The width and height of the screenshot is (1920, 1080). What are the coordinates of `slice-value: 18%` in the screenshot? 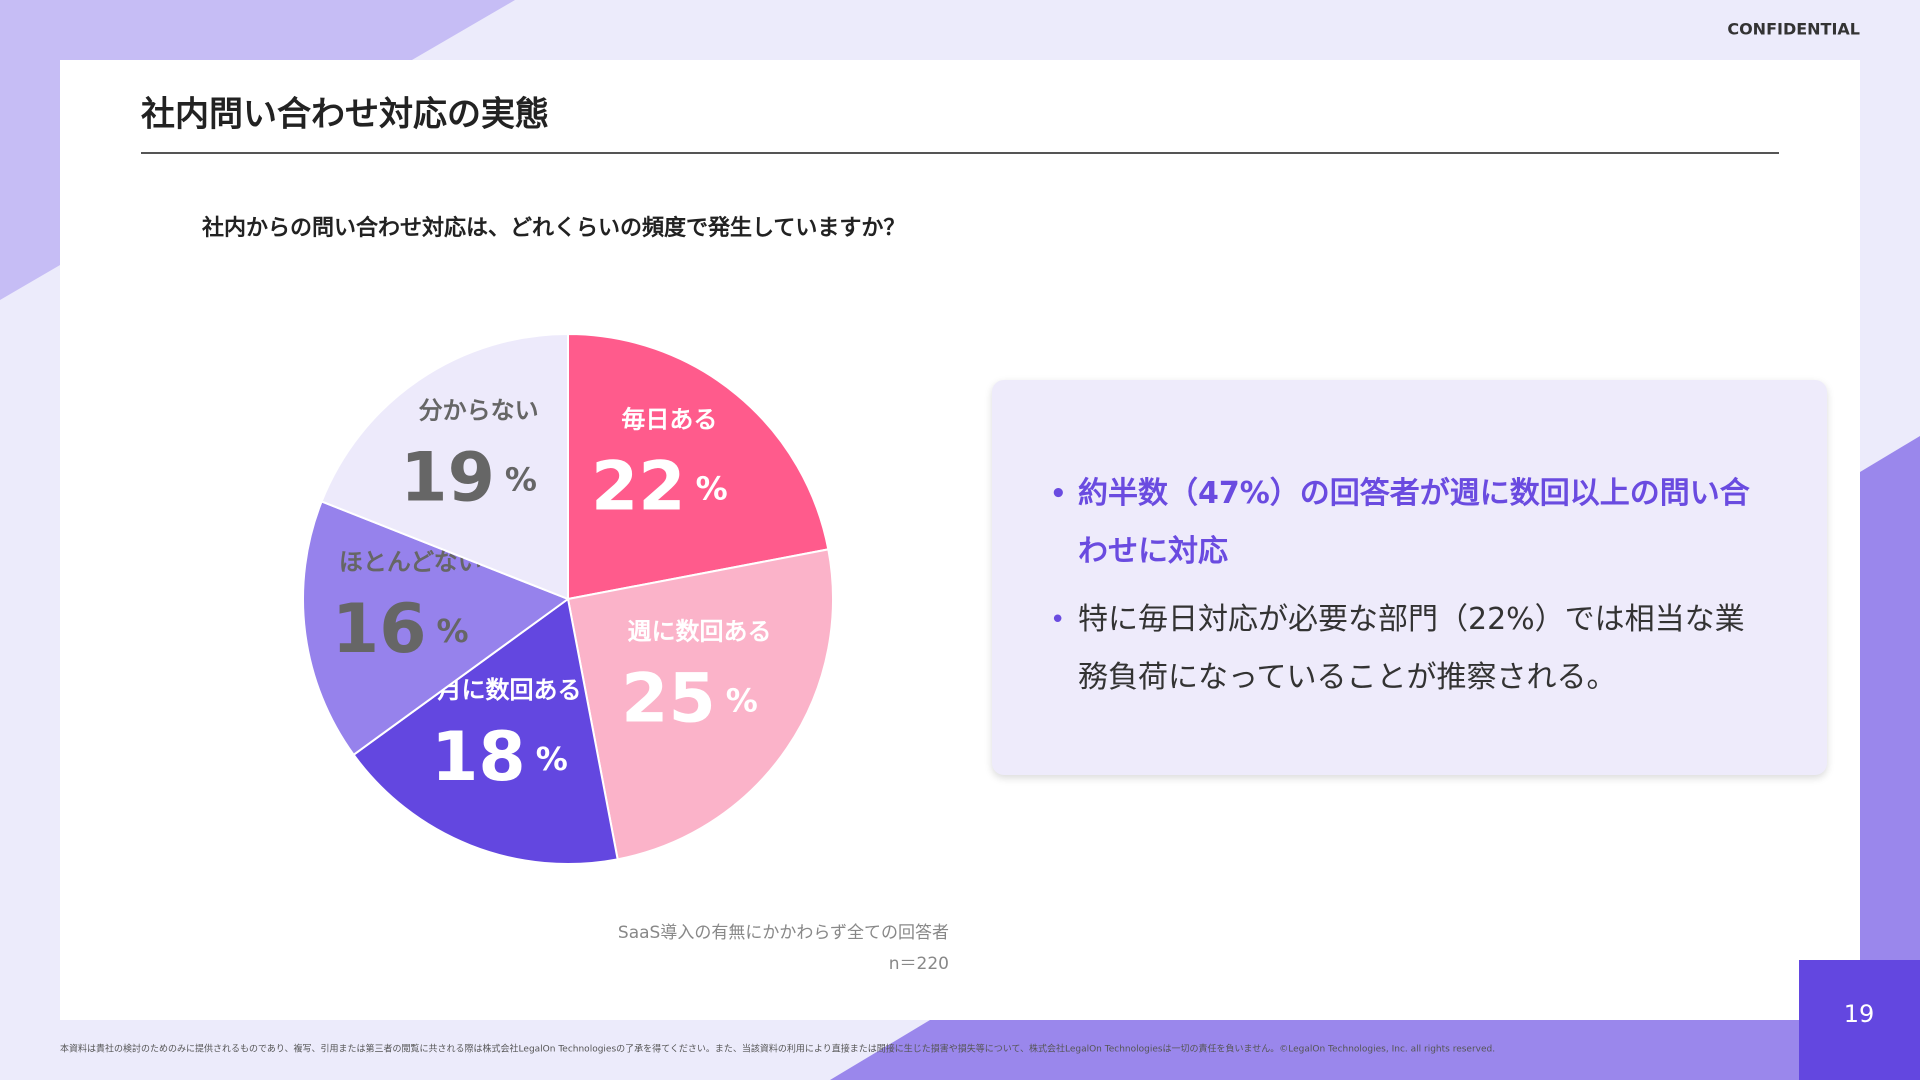 It's located at (499, 756).